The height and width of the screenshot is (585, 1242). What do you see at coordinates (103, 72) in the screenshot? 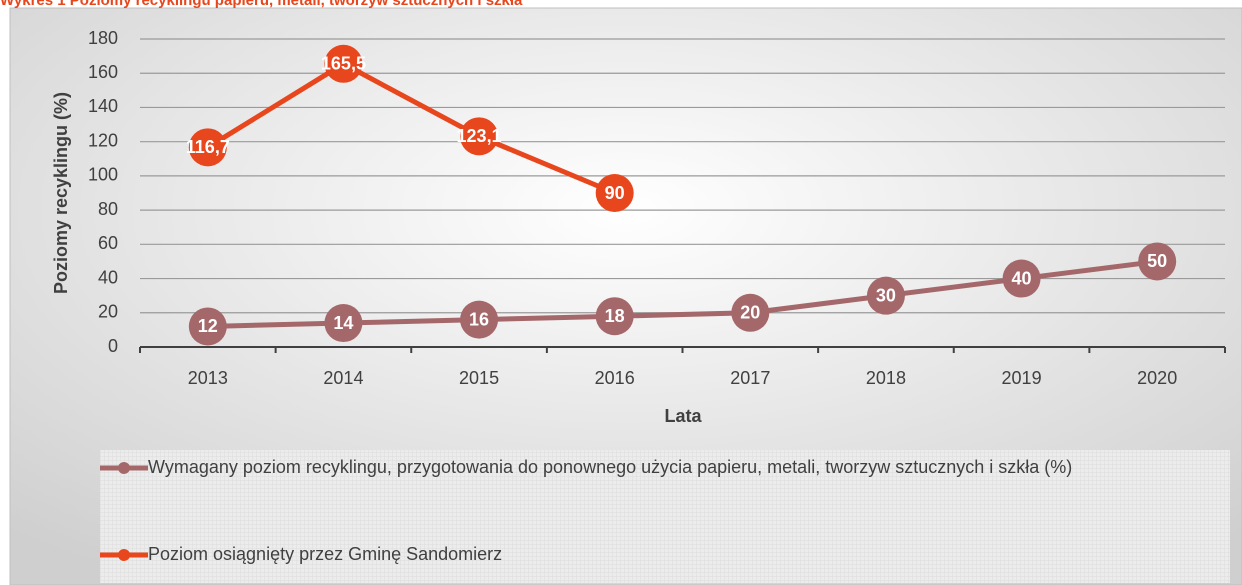
I see `y-tick-label: 160` at bounding box center [103, 72].